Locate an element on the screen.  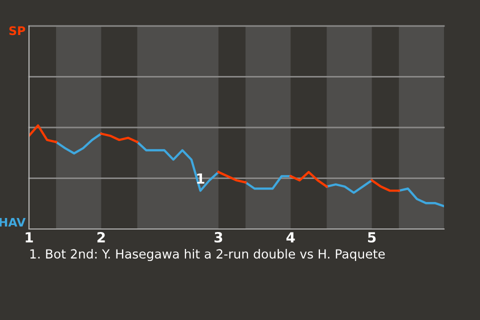
x-tick-label: 2 is located at coordinates (101, 237).